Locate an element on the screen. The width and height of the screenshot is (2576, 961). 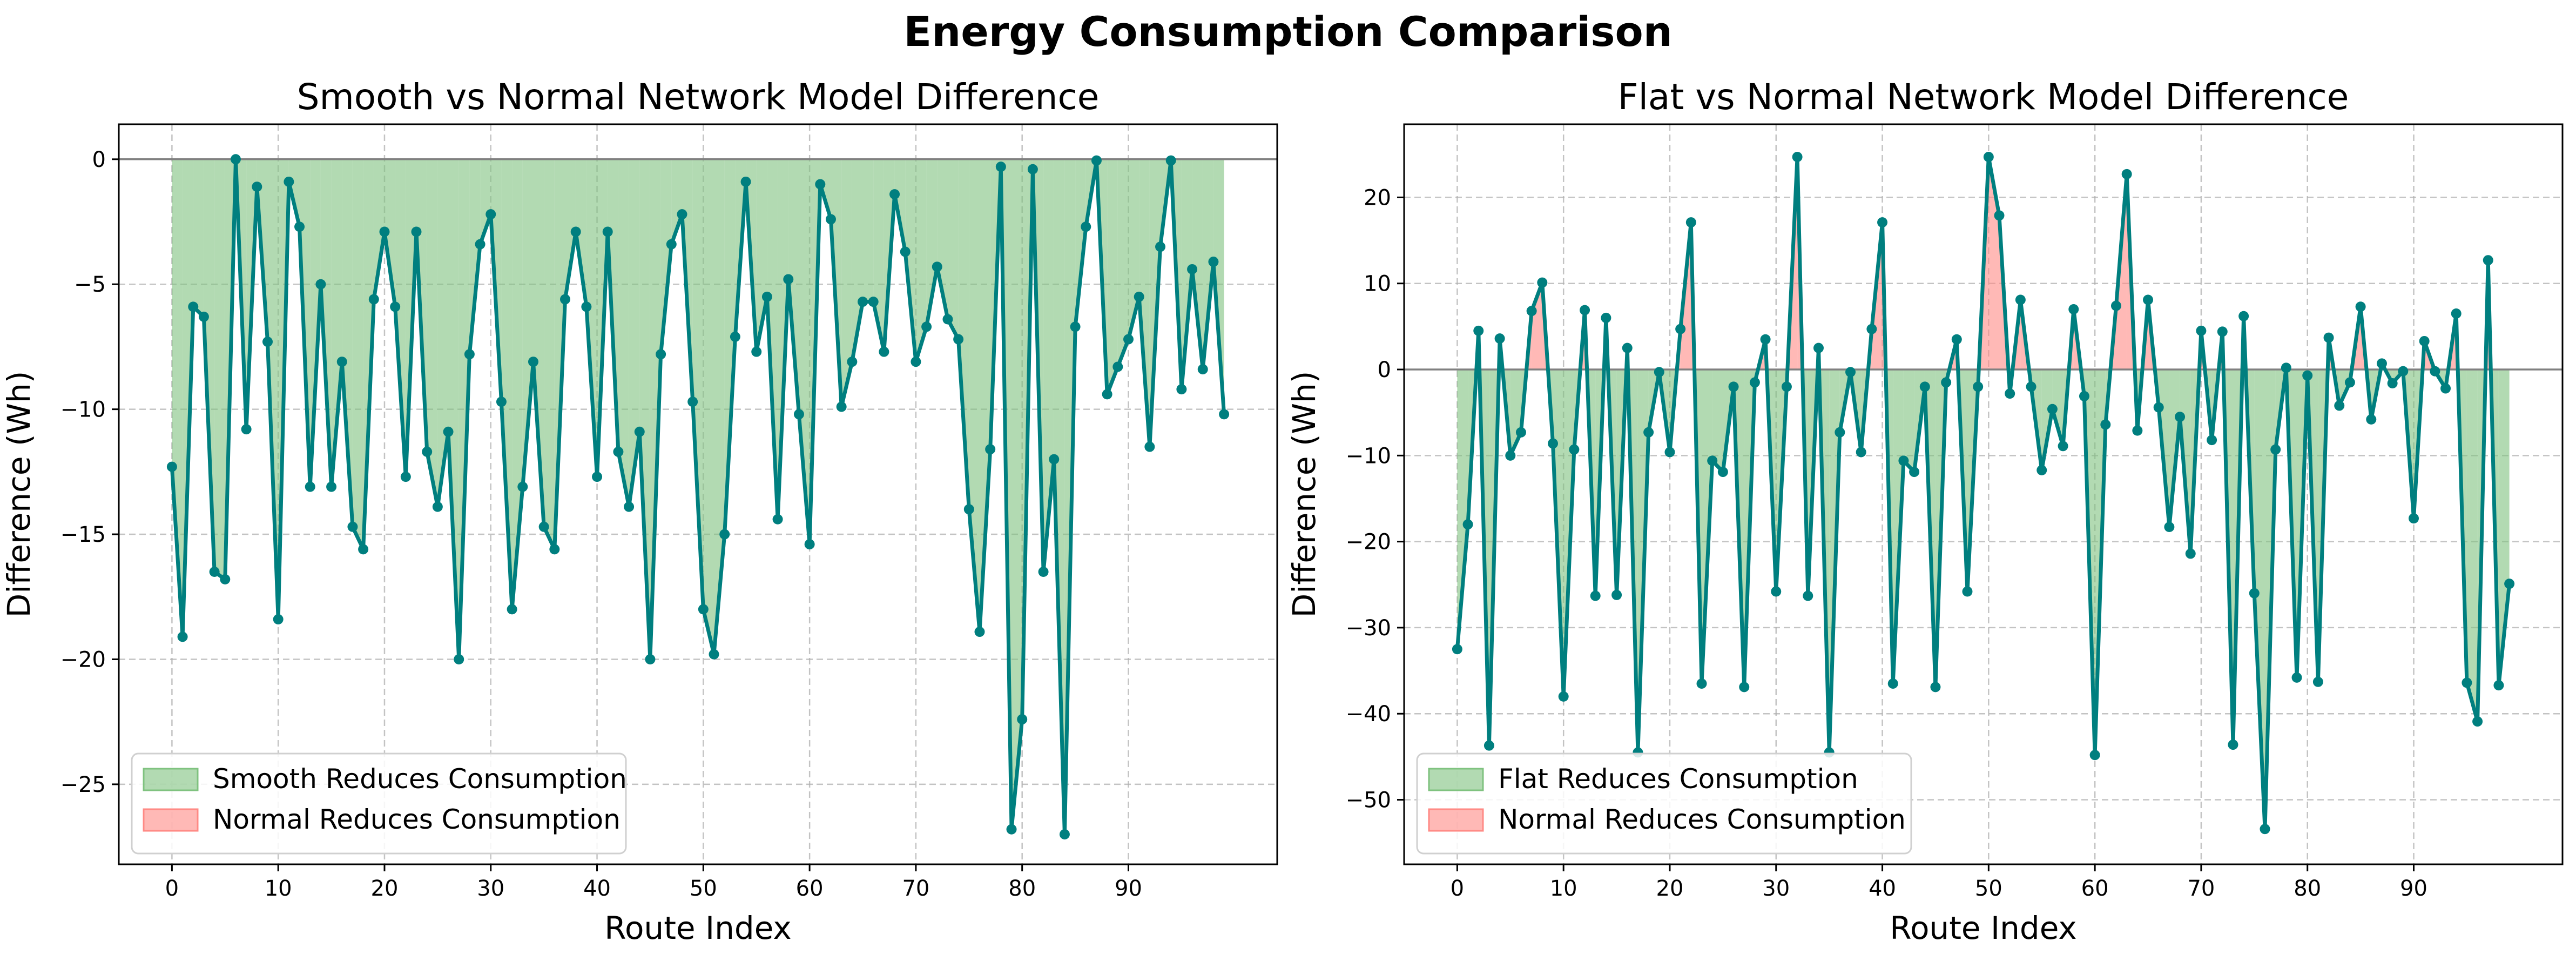
x-tick-label: 20 is located at coordinates (1670, 888).